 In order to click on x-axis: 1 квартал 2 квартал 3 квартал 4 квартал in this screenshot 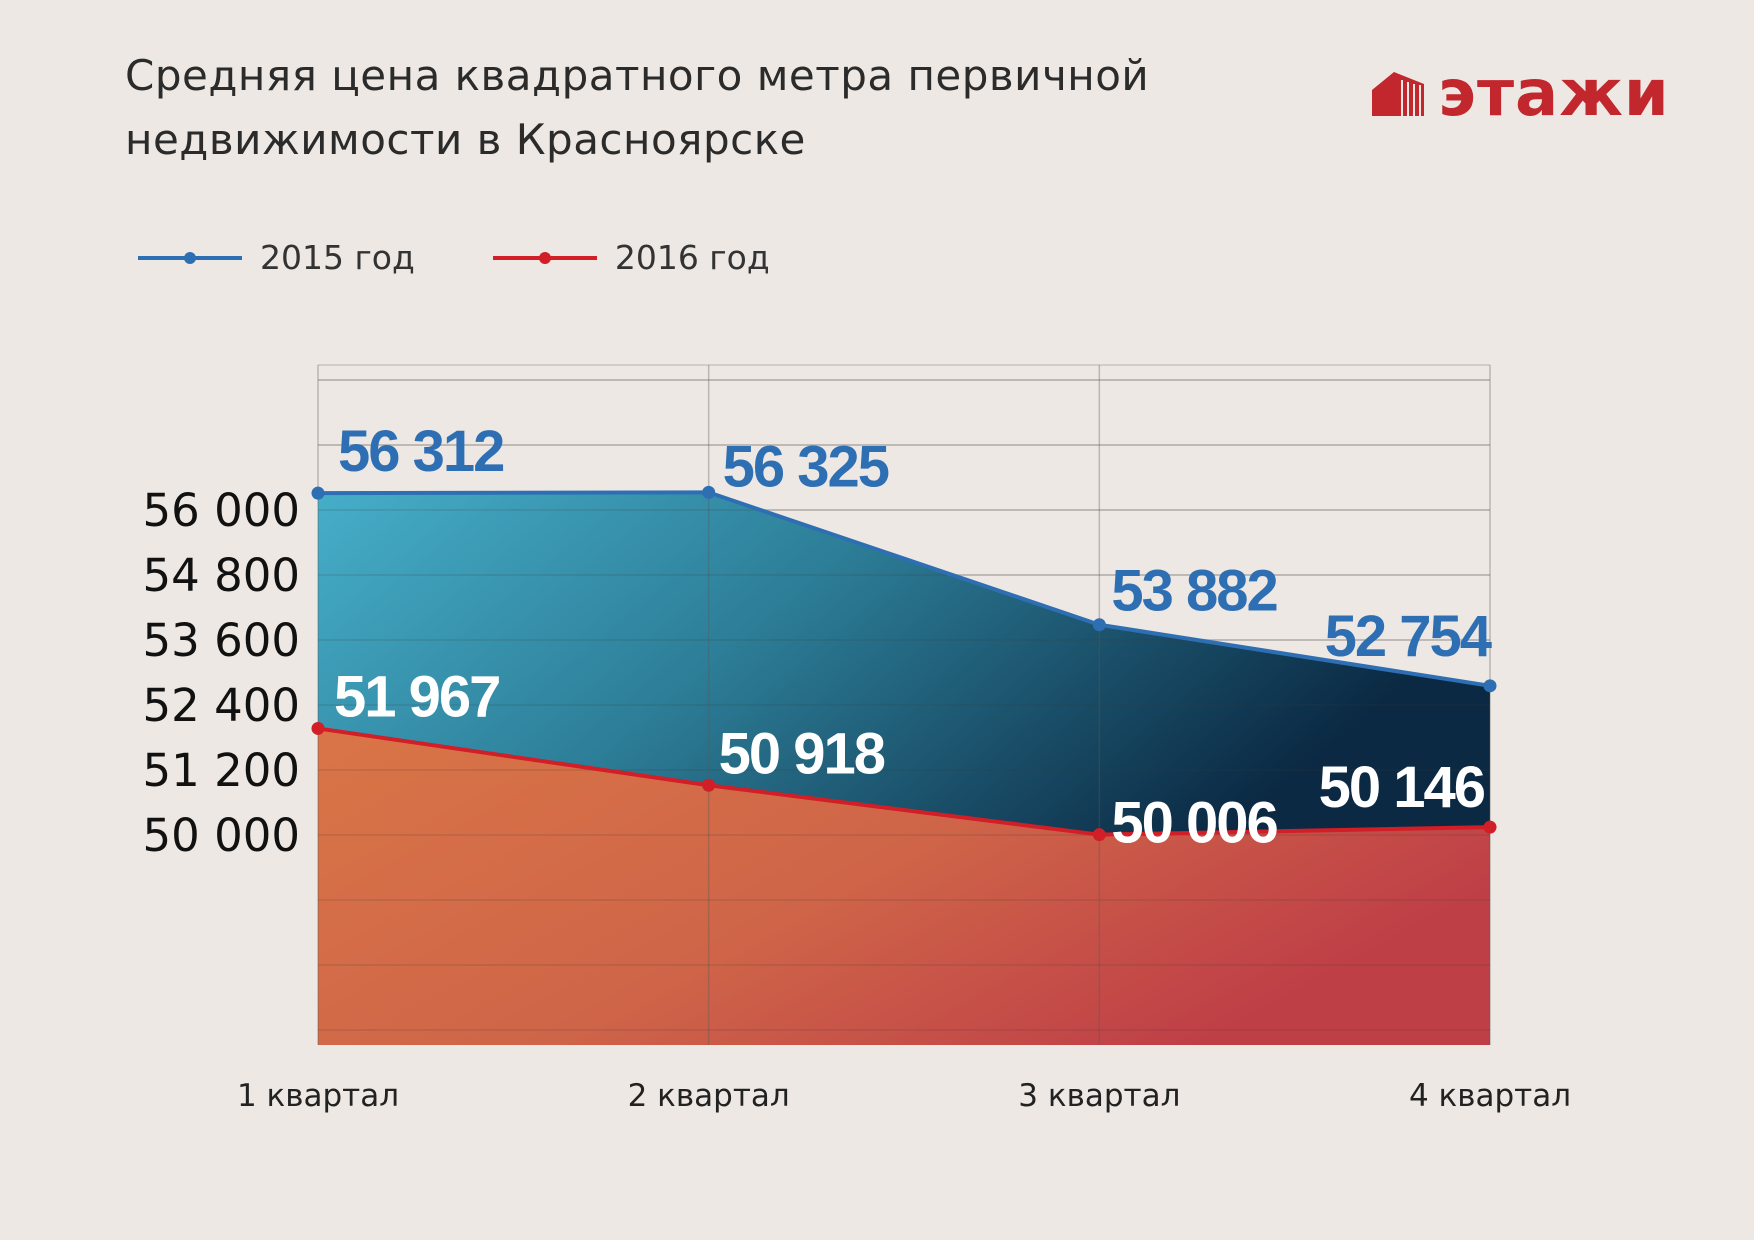, I will do `click(904, 1096)`.